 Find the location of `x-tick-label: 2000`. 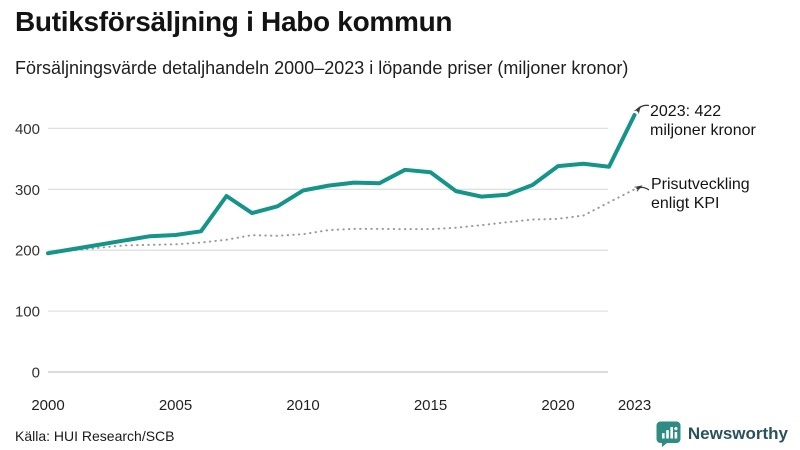

x-tick-label: 2000 is located at coordinates (47, 405).